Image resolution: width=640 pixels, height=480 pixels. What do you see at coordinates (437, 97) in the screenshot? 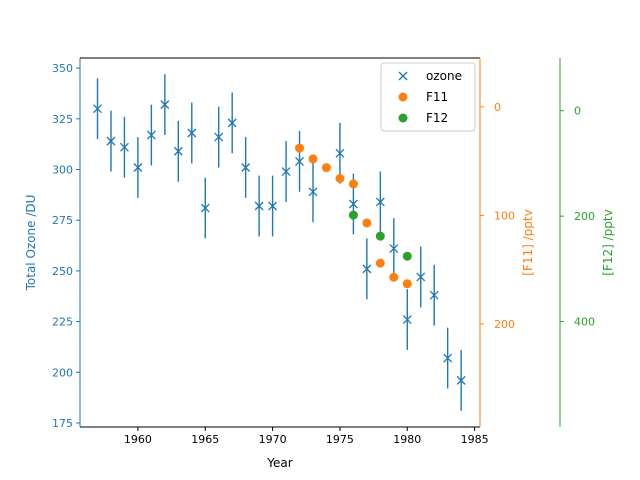
I see `legend-label-f11: F11` at bounding box center [437, 97].